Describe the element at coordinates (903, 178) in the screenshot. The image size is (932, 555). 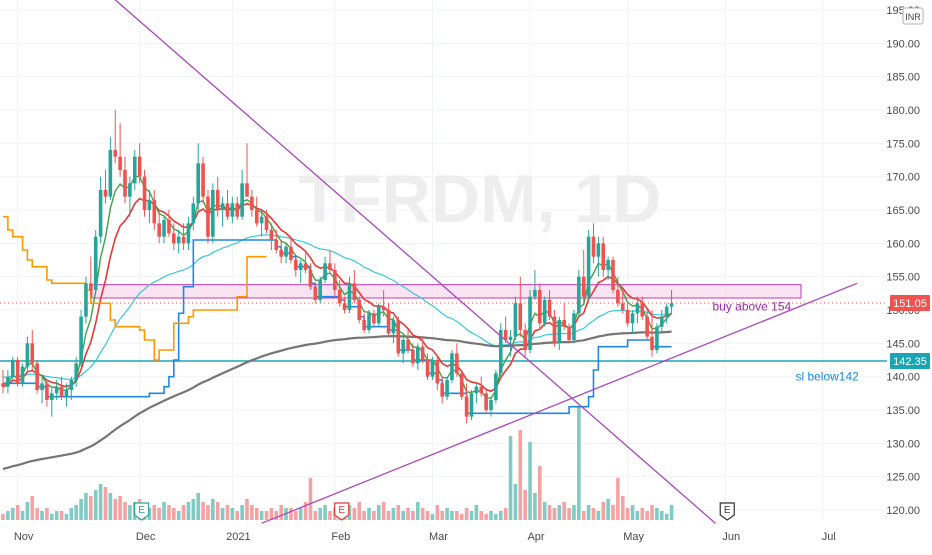
I see `price-tick-label: 170.00` at that location.